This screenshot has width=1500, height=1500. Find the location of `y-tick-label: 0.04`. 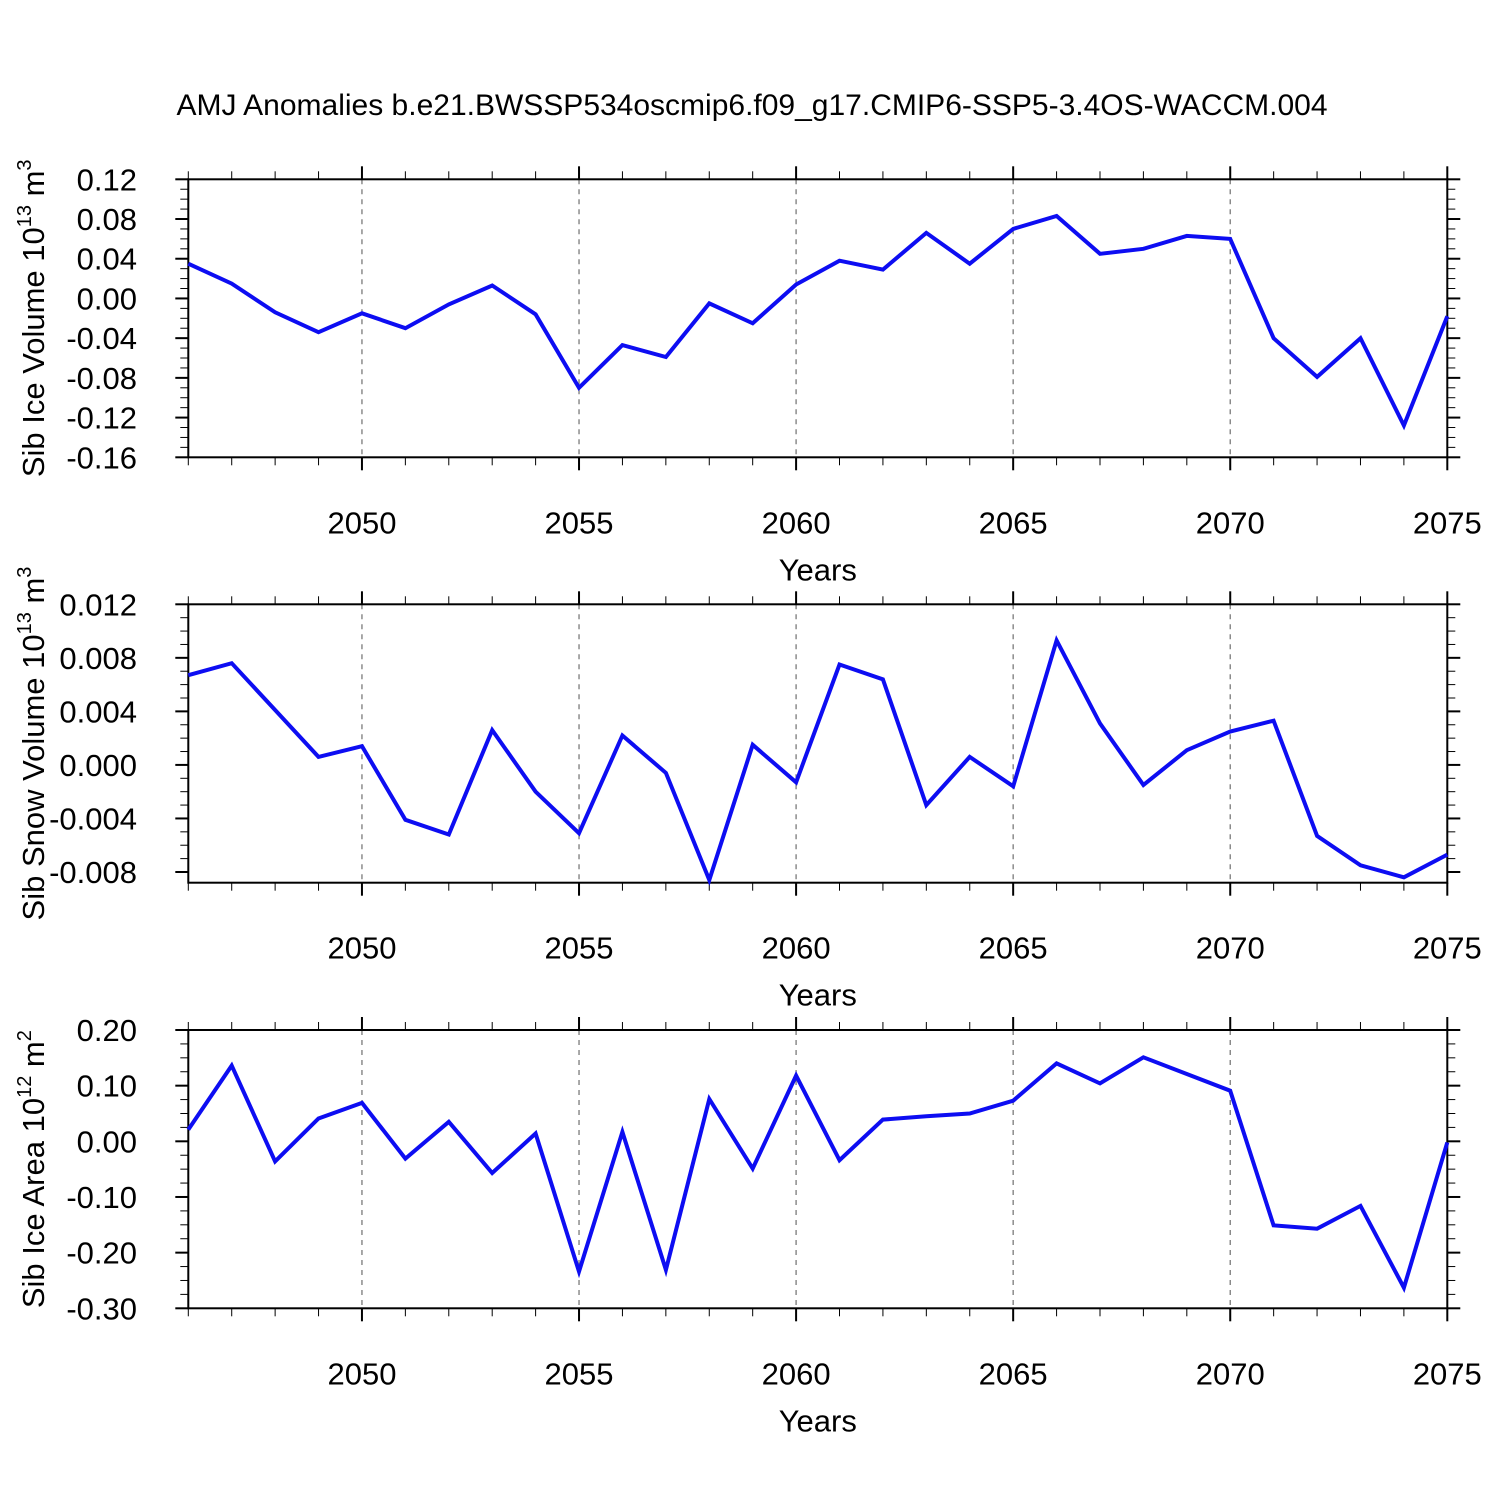

y-tick-label: 0.04 is located at coordinates (107, 259).